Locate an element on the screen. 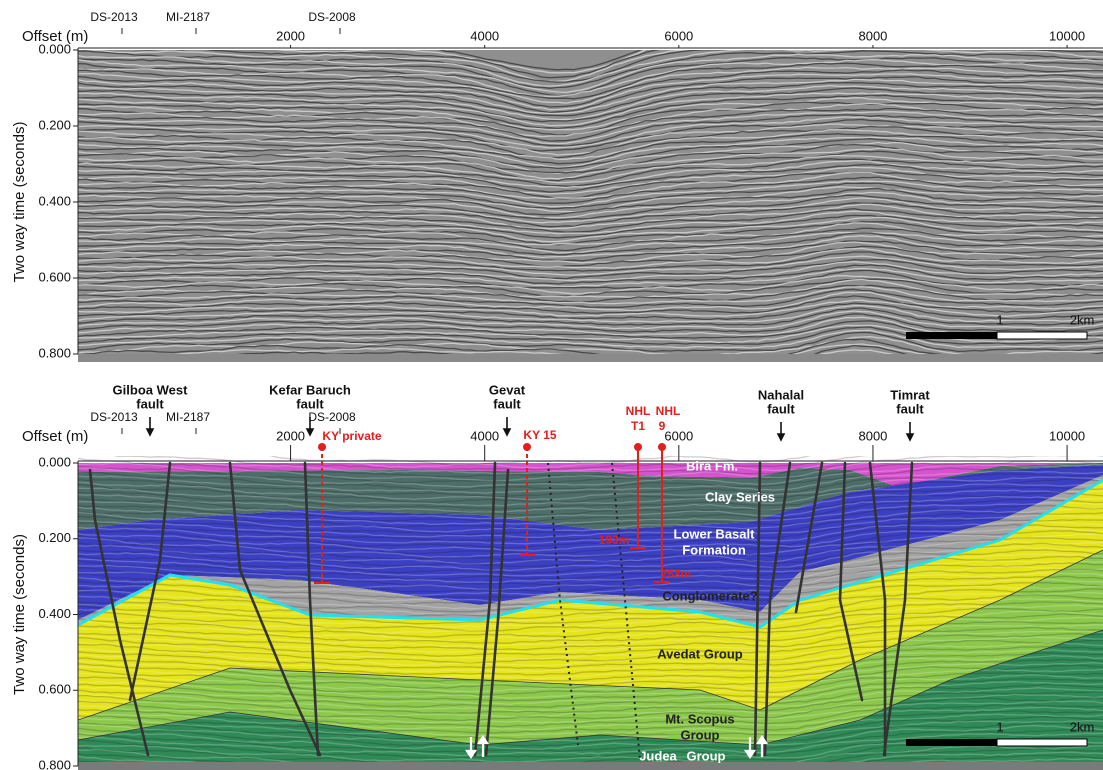  fault-label: Gevat is located at coordinates (507, 389).